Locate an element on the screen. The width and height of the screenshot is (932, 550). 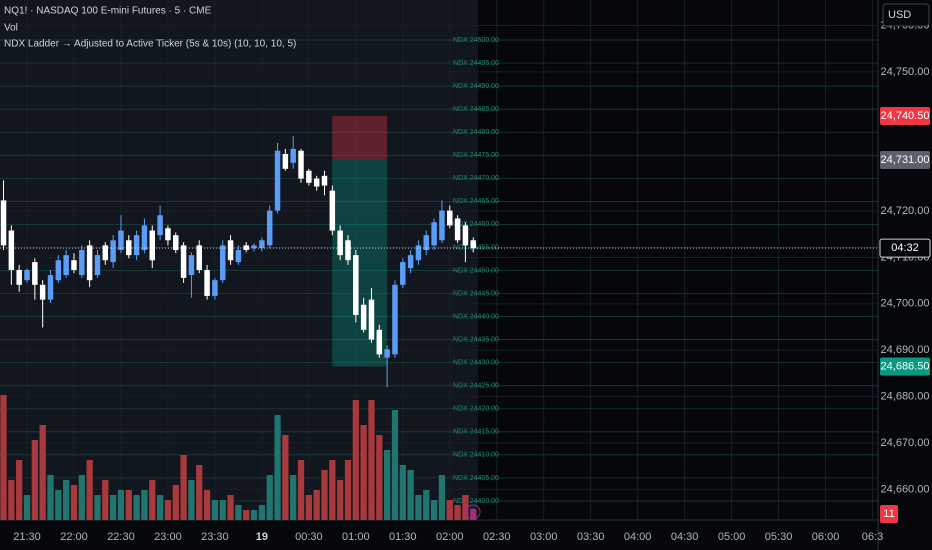
y-tick-label: 24,690.00 is located at coordinates (905, 350).